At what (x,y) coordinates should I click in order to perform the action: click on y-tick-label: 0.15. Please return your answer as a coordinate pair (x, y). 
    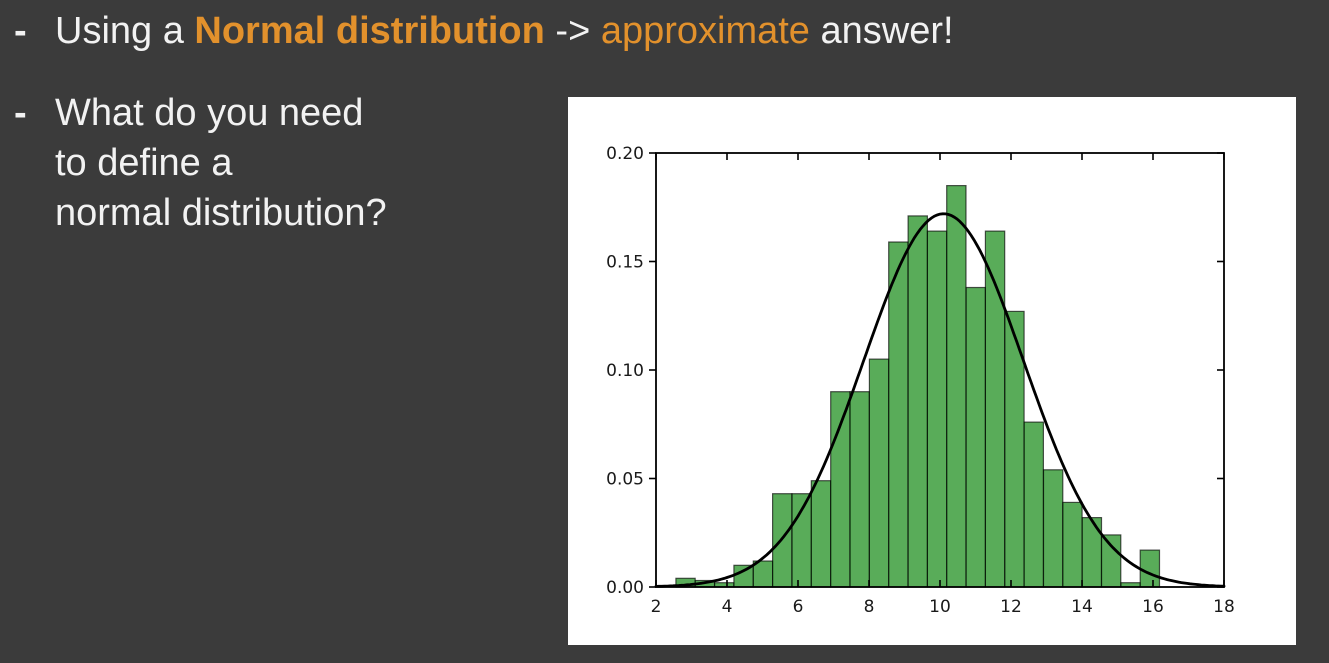
    Looking at the image, I should click on (625, 263).